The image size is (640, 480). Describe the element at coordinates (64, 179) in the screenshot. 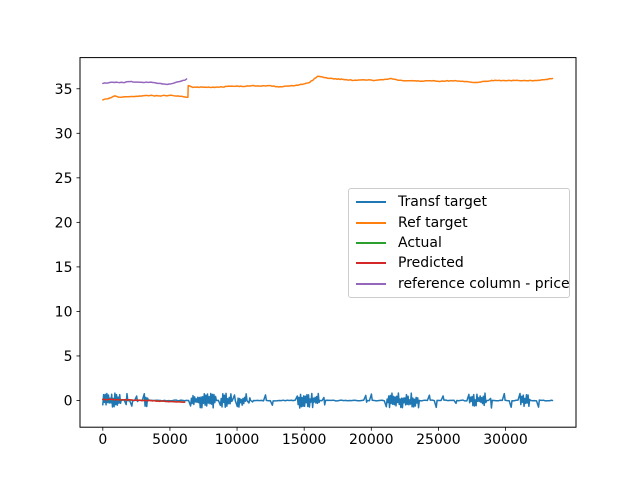

I see `y-tick-label: 25` at that location.